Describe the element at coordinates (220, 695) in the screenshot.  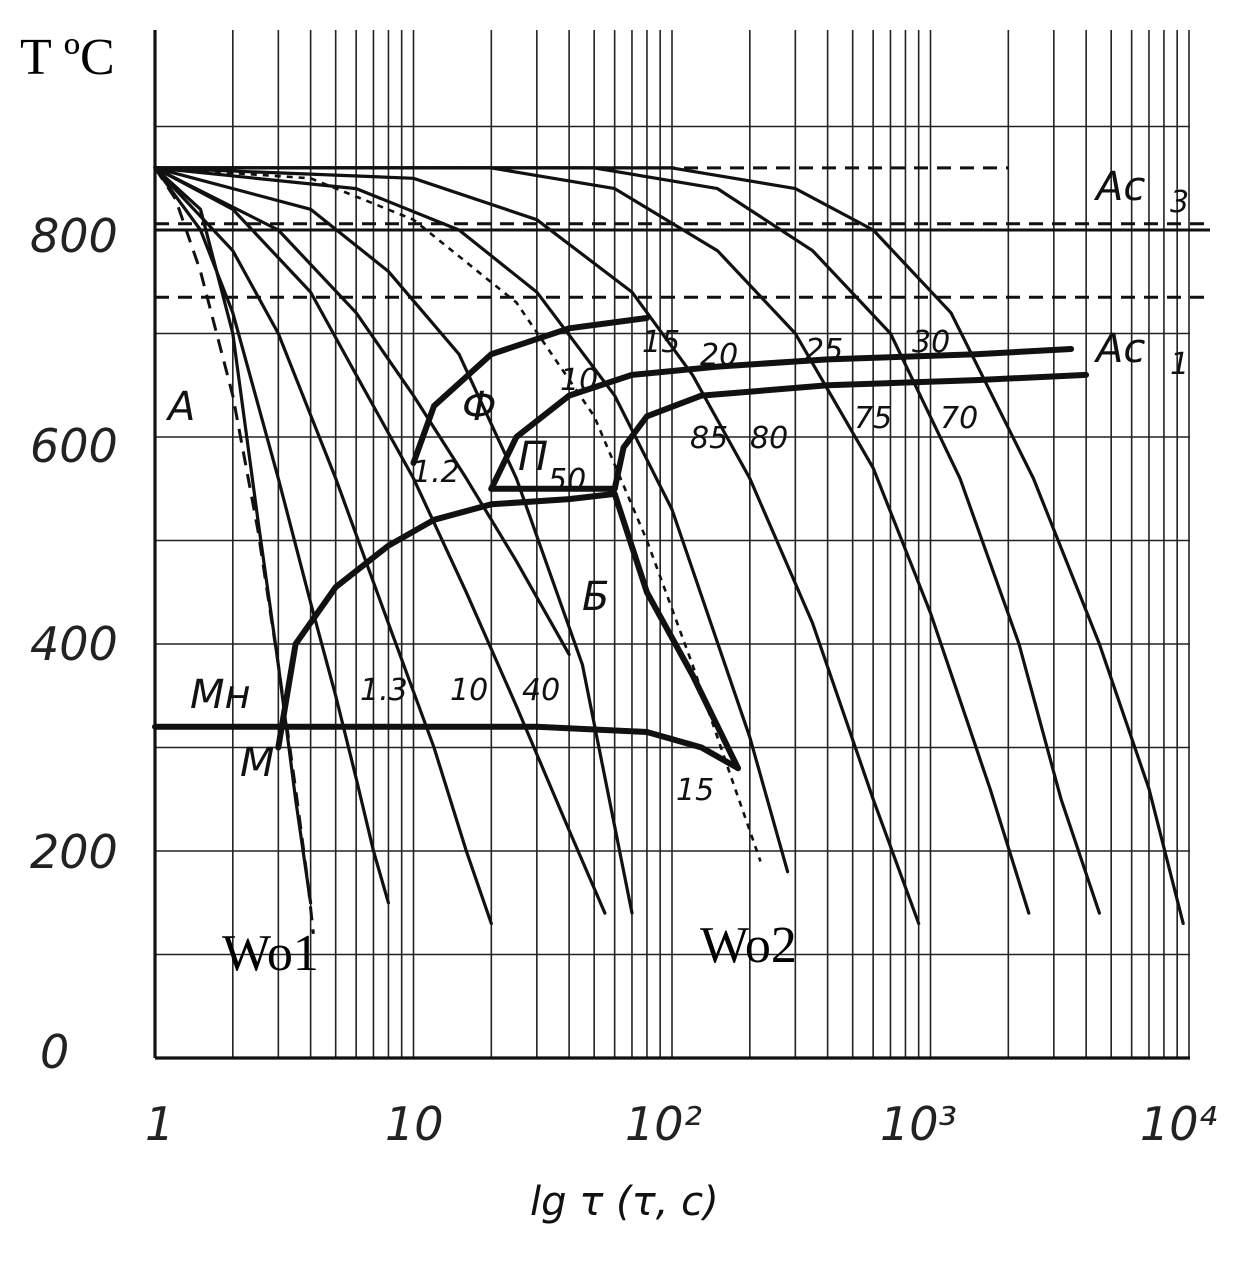
I see `region-label-ms: Mн` at that location.